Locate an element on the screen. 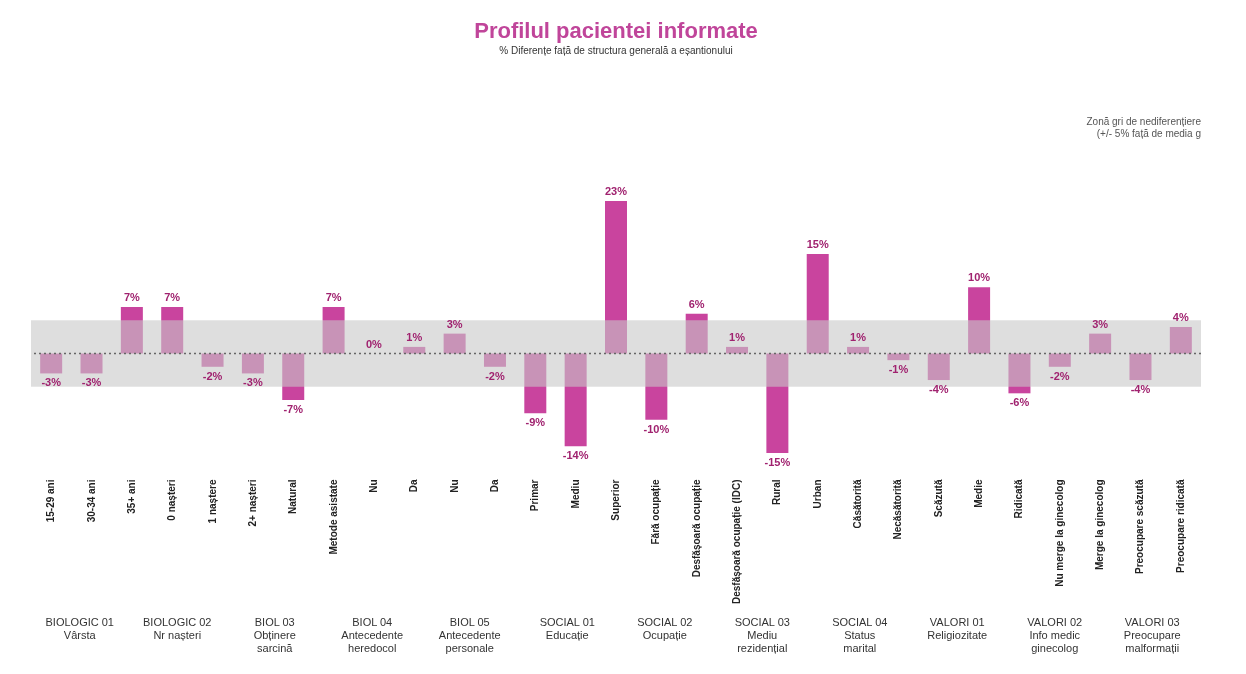 This screenshot has height=674, width=1246. x-tick-label: Natural is located at coordinates (293, 496).